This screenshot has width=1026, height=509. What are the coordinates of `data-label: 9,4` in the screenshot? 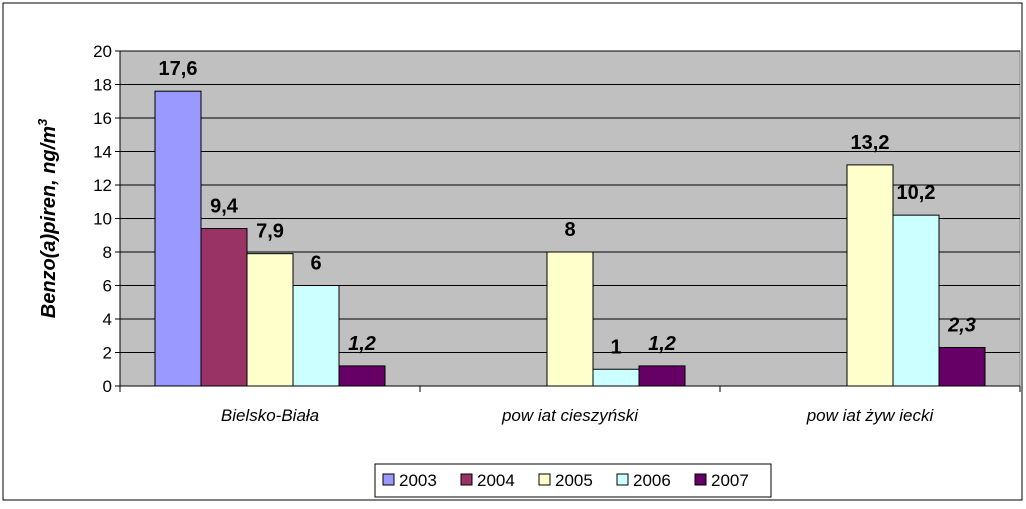 It's located at (224, 207).